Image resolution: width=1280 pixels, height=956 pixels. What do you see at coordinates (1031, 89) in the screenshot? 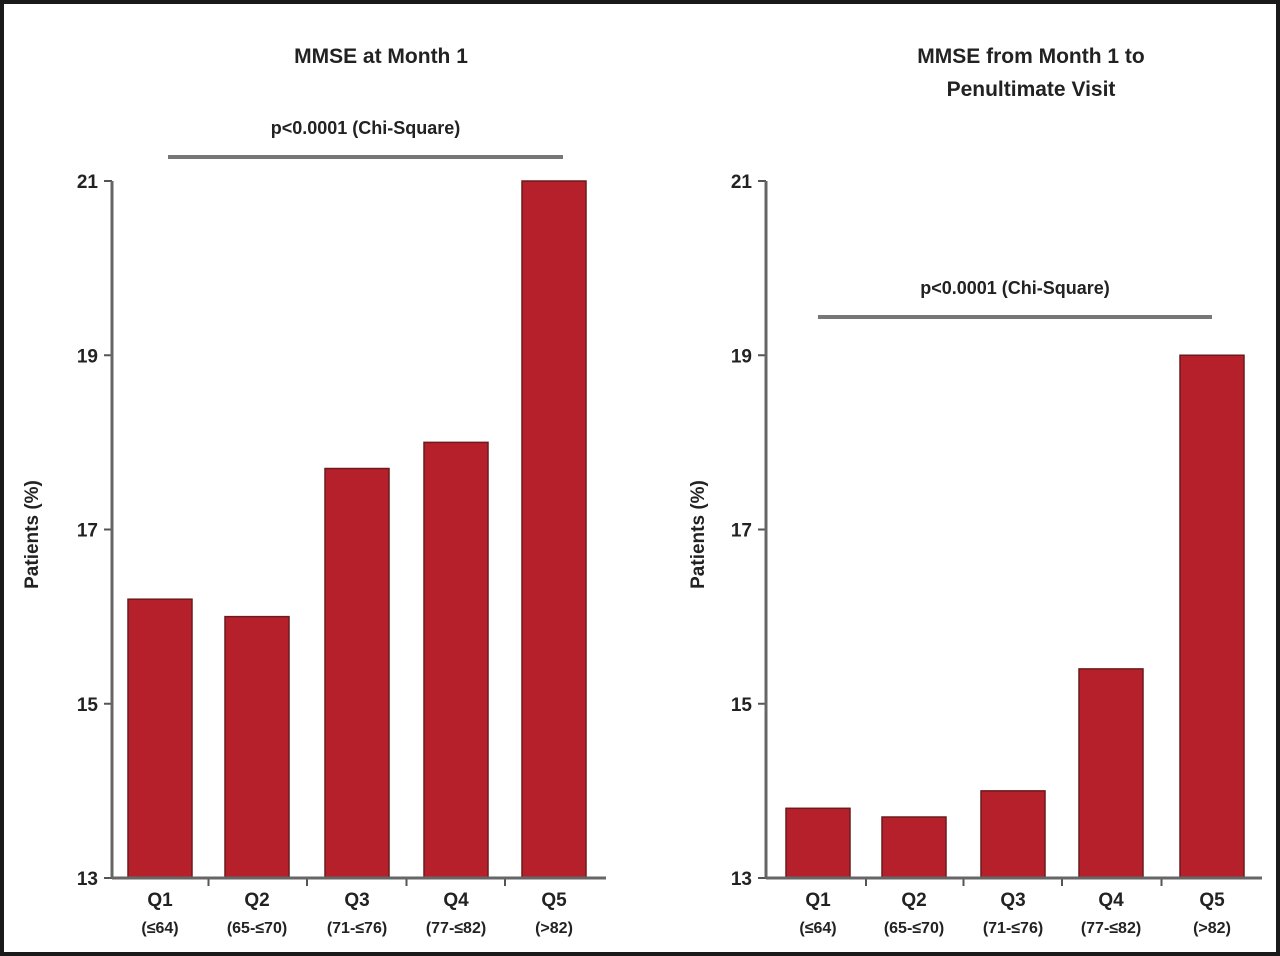
I see `chart-title: Penultimate Visit` at bounding box center [1031, 89].